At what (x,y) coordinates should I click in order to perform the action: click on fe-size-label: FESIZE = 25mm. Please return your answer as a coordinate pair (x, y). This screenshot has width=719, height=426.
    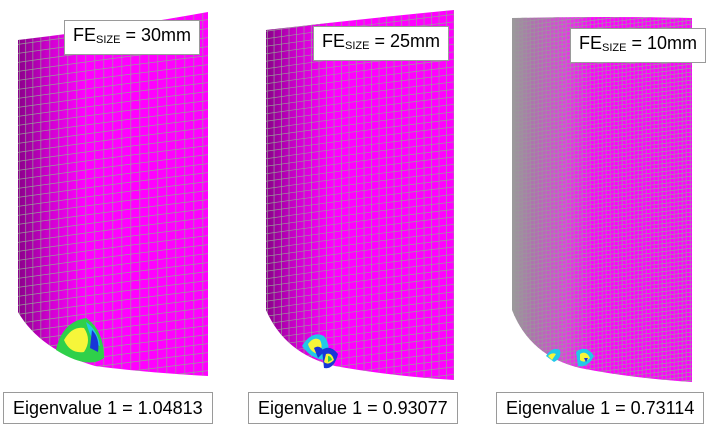
    Looking at the image, I should click on (381, 43).